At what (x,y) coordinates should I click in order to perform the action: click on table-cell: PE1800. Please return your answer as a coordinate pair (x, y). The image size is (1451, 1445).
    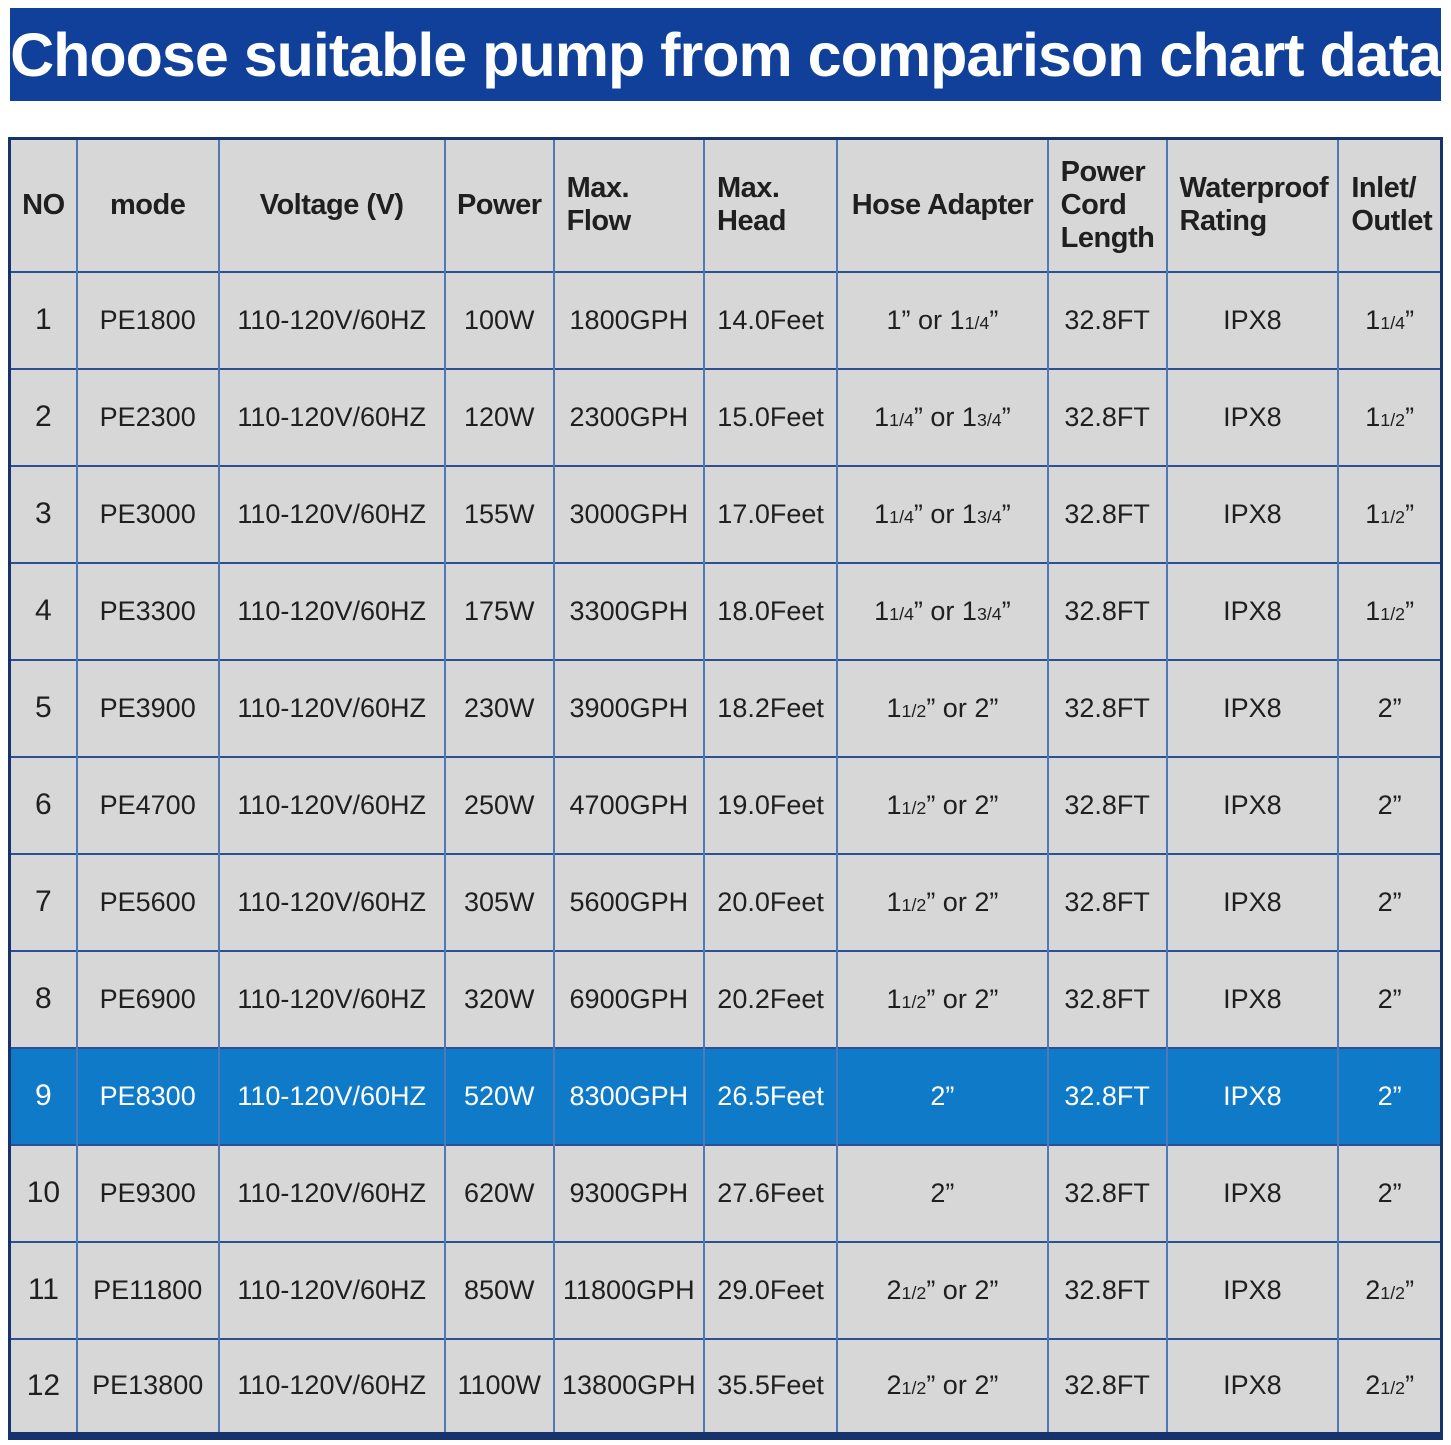
    Looking at the image, I should click on (147, 320).